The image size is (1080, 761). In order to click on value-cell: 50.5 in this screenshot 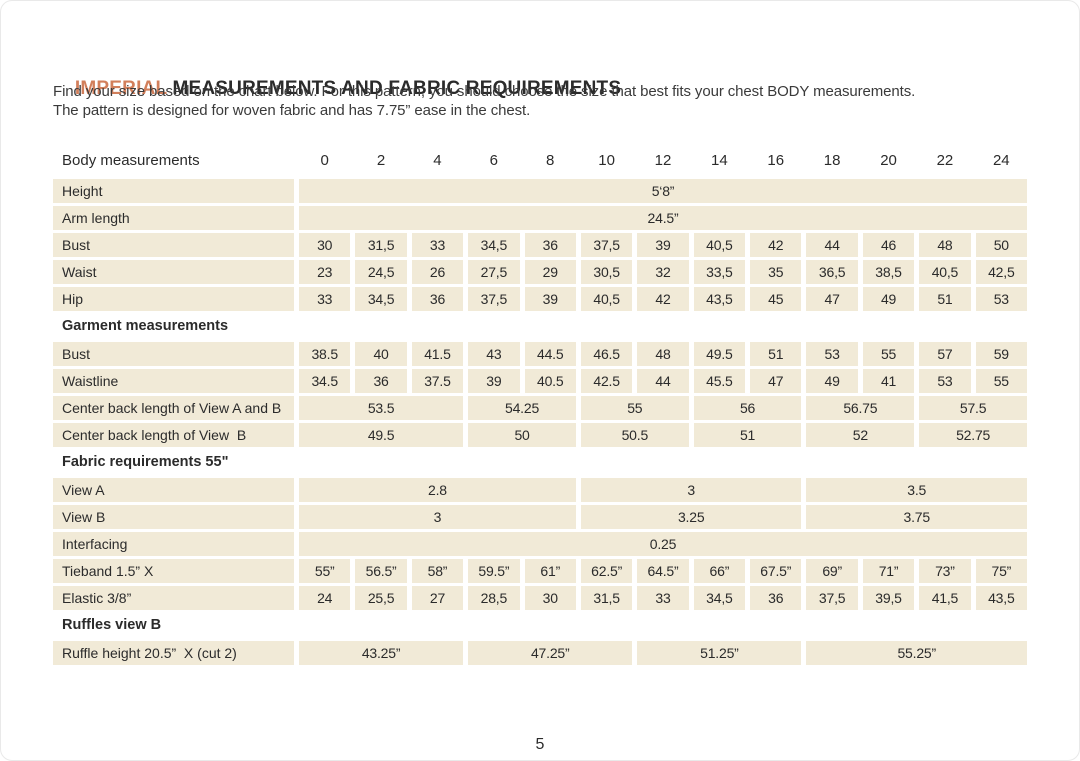, I will do `click(634, 435)`.